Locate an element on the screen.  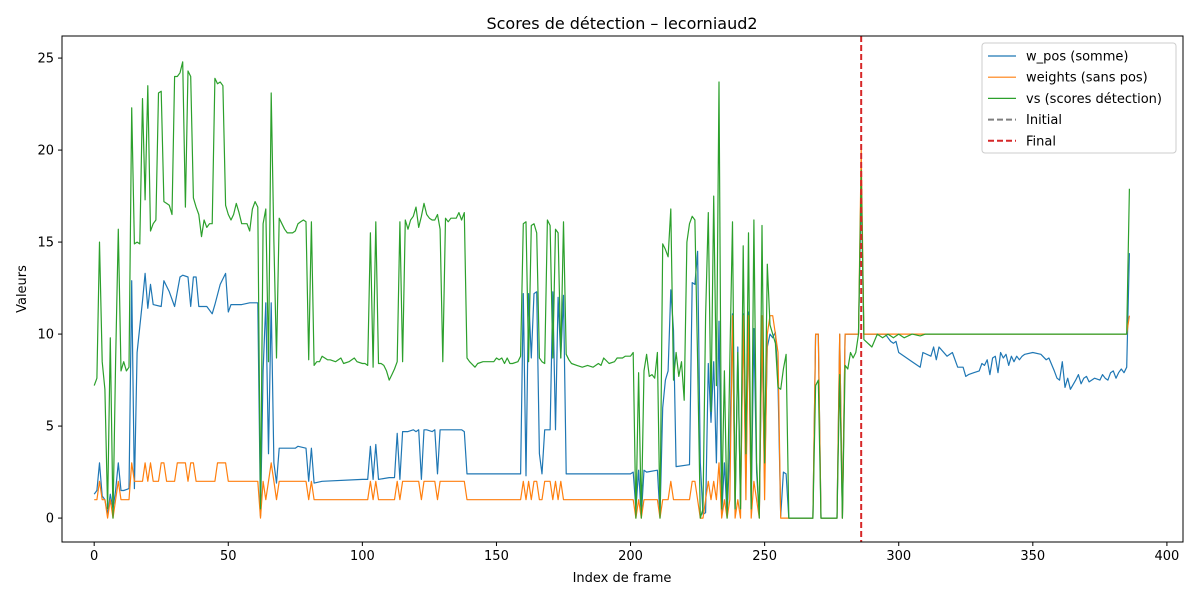
y-tick-label: 0 is located at coordinates (50, 519).